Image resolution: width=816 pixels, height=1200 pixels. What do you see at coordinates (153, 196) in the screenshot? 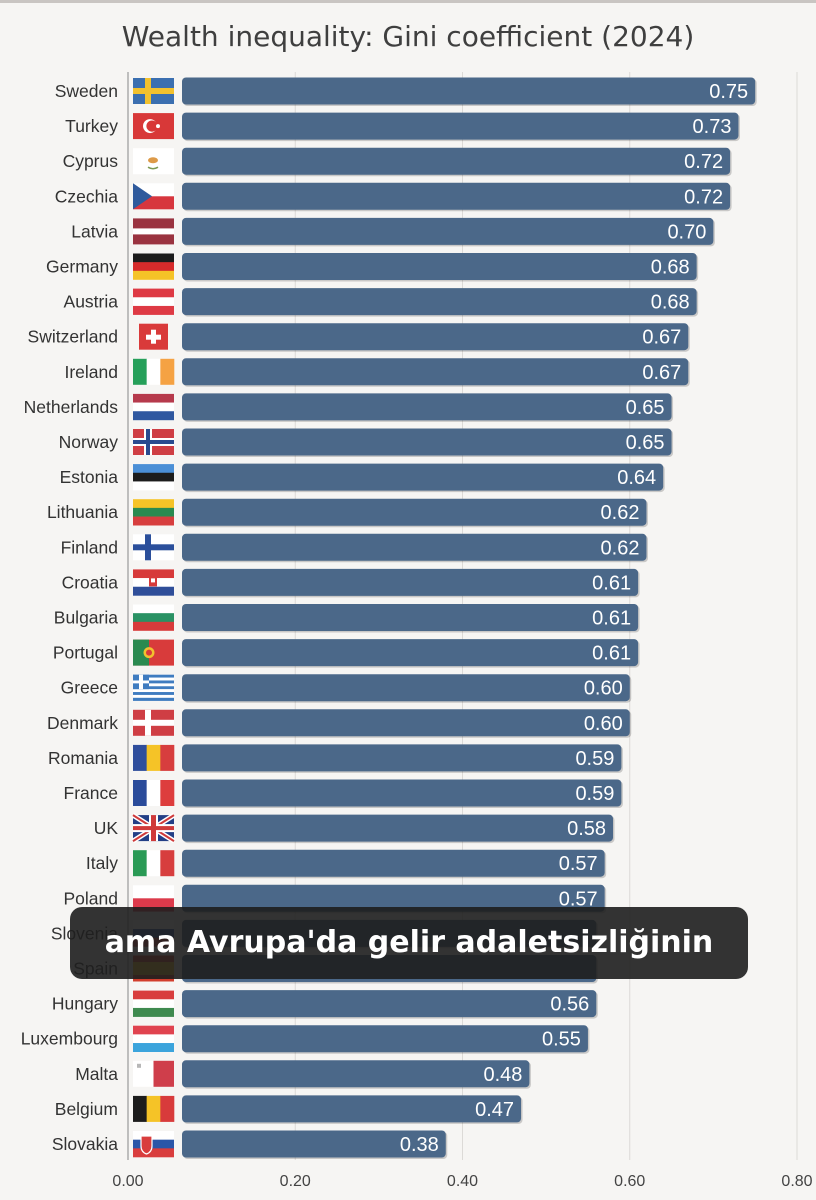
I see `czechia-flag-icon` at bounding box center [153, 196].